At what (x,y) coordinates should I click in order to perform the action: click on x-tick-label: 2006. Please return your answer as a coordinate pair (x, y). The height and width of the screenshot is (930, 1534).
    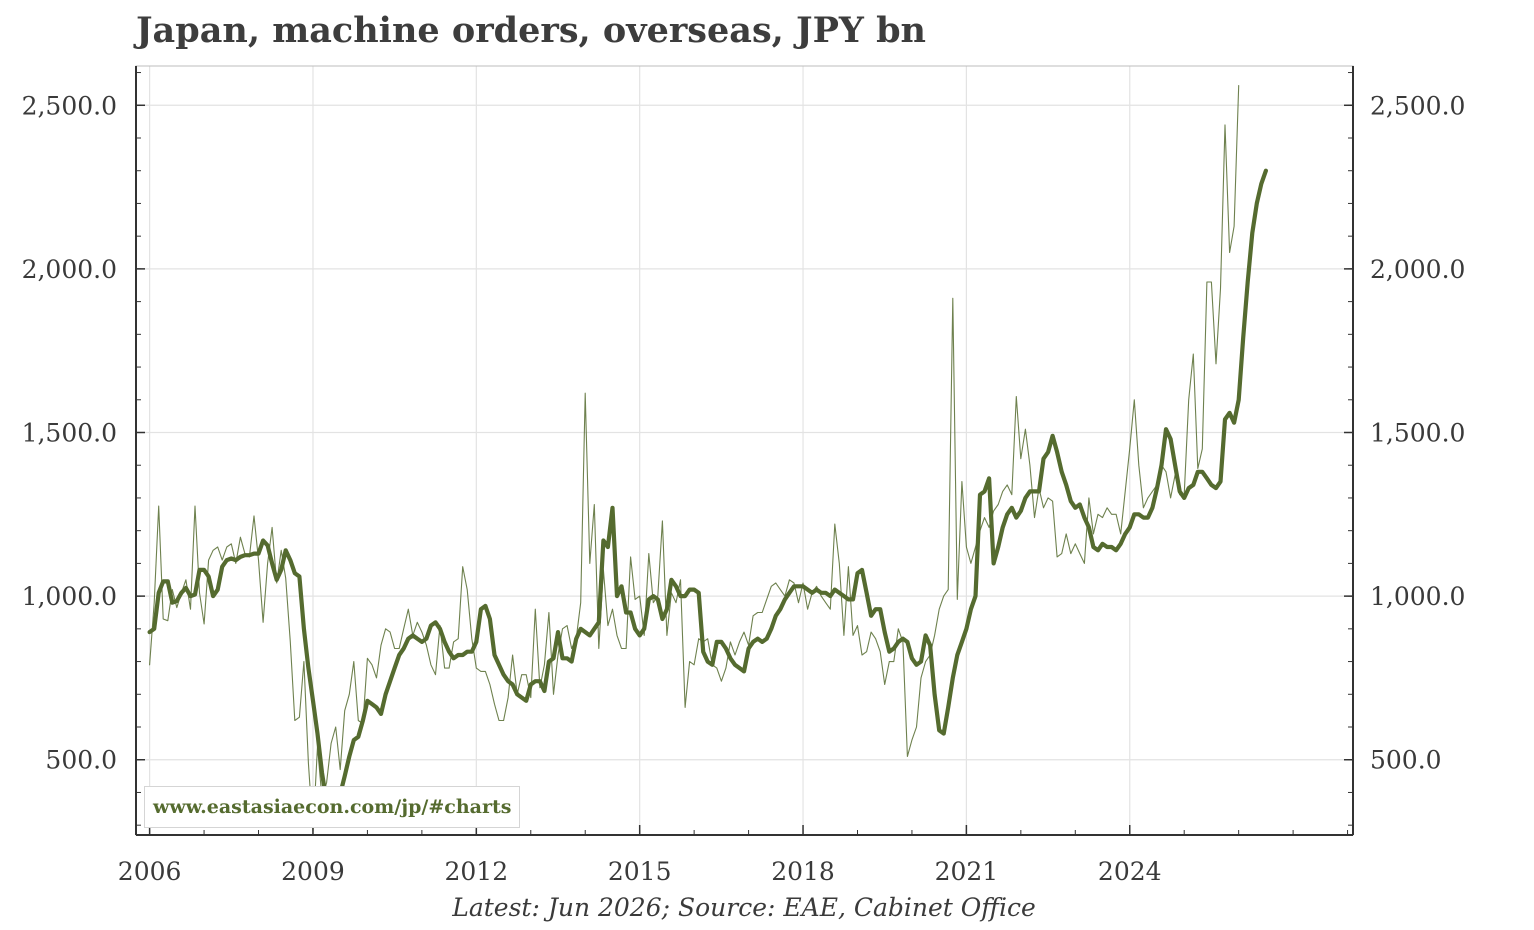
    Looking at the image, I should click on (150, 871).